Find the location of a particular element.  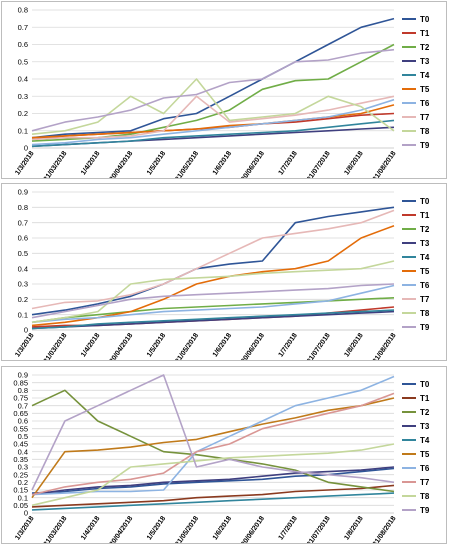

y-tick-label: 0.85 is located at coordinates (20, 382).